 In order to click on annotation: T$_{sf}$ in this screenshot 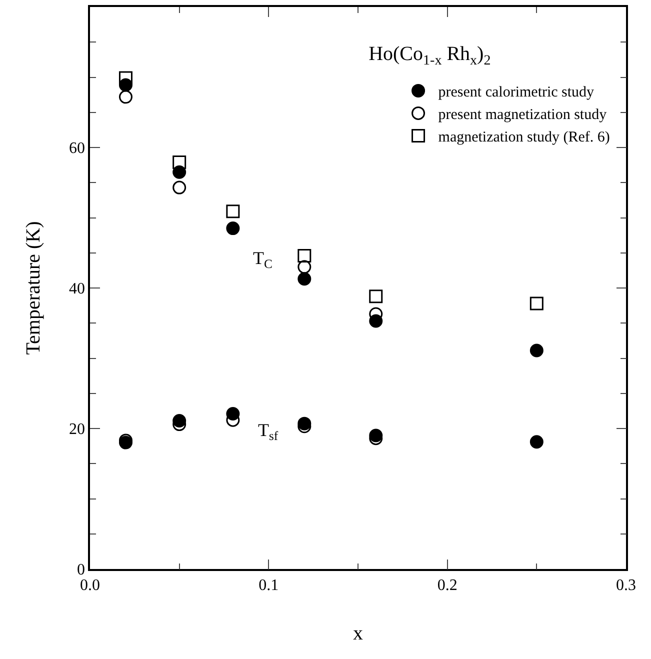, I will do `click(268, 431)`.